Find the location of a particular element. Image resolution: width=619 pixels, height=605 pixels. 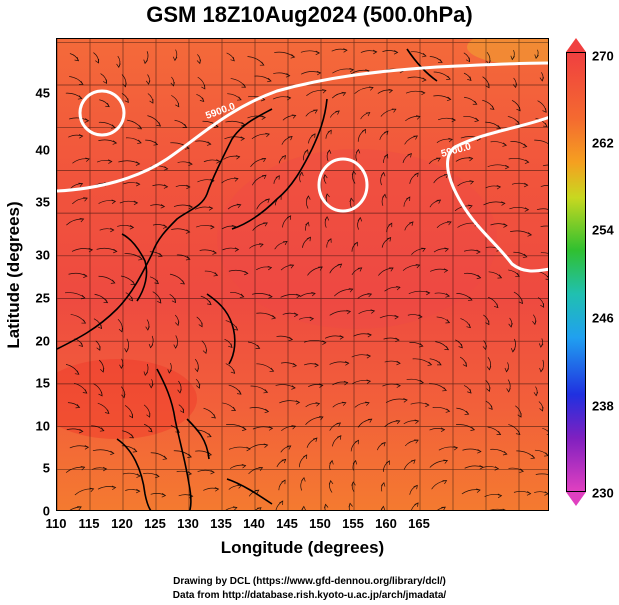

x-tick-label: 110 is located at coordinates (56, 523).